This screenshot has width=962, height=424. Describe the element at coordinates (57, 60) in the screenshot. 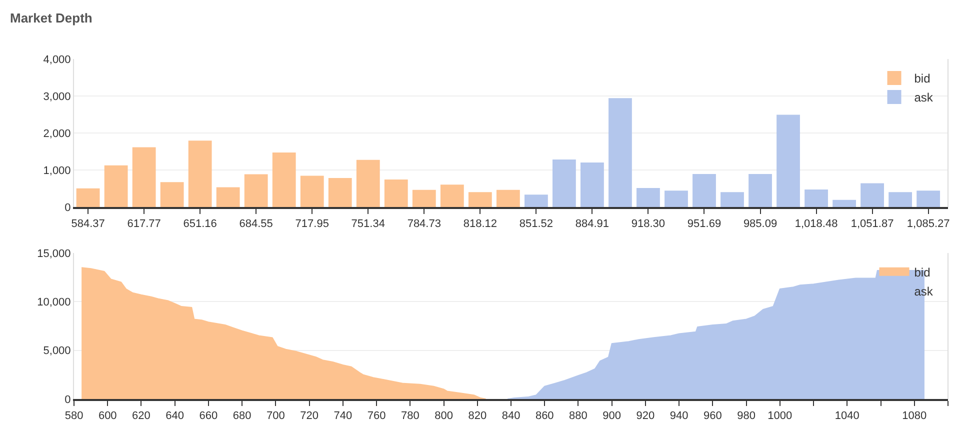

I see `y-tick-label: 4,000` at that location.